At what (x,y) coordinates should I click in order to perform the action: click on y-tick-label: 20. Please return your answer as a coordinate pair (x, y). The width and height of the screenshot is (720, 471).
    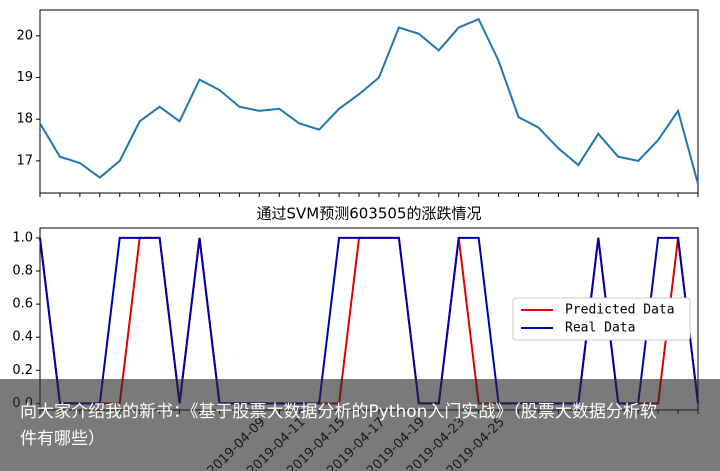
    Looking at the image, I should click on (24, 35).